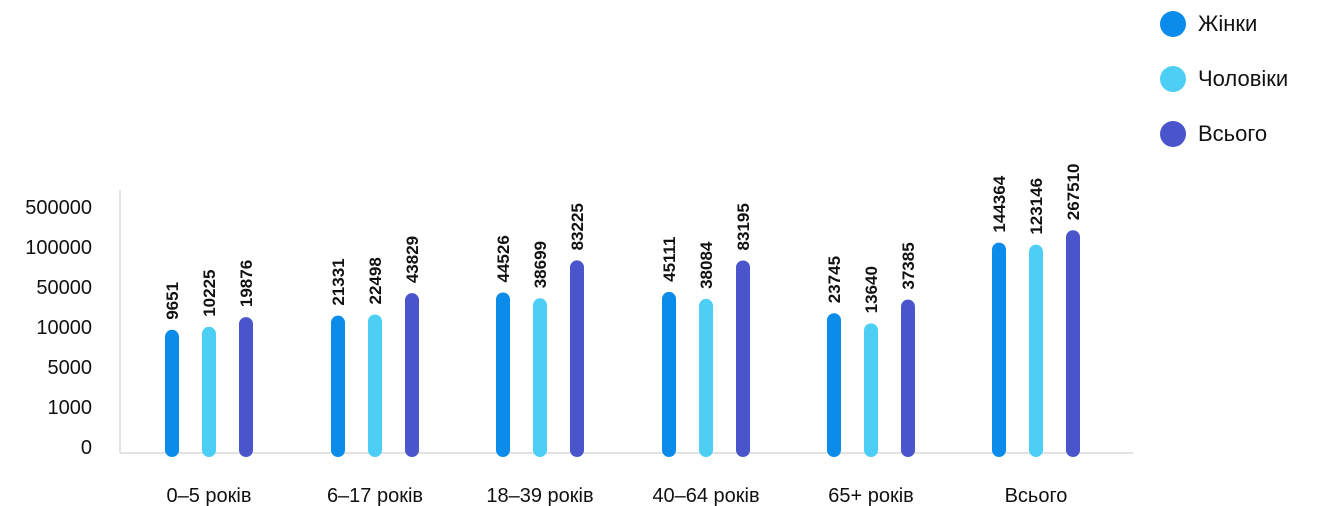 The image size is (1329, 506). Describe the element at coordinates (70, 408) in the screenshot. I see `y-tick-label: 1000` at that location.